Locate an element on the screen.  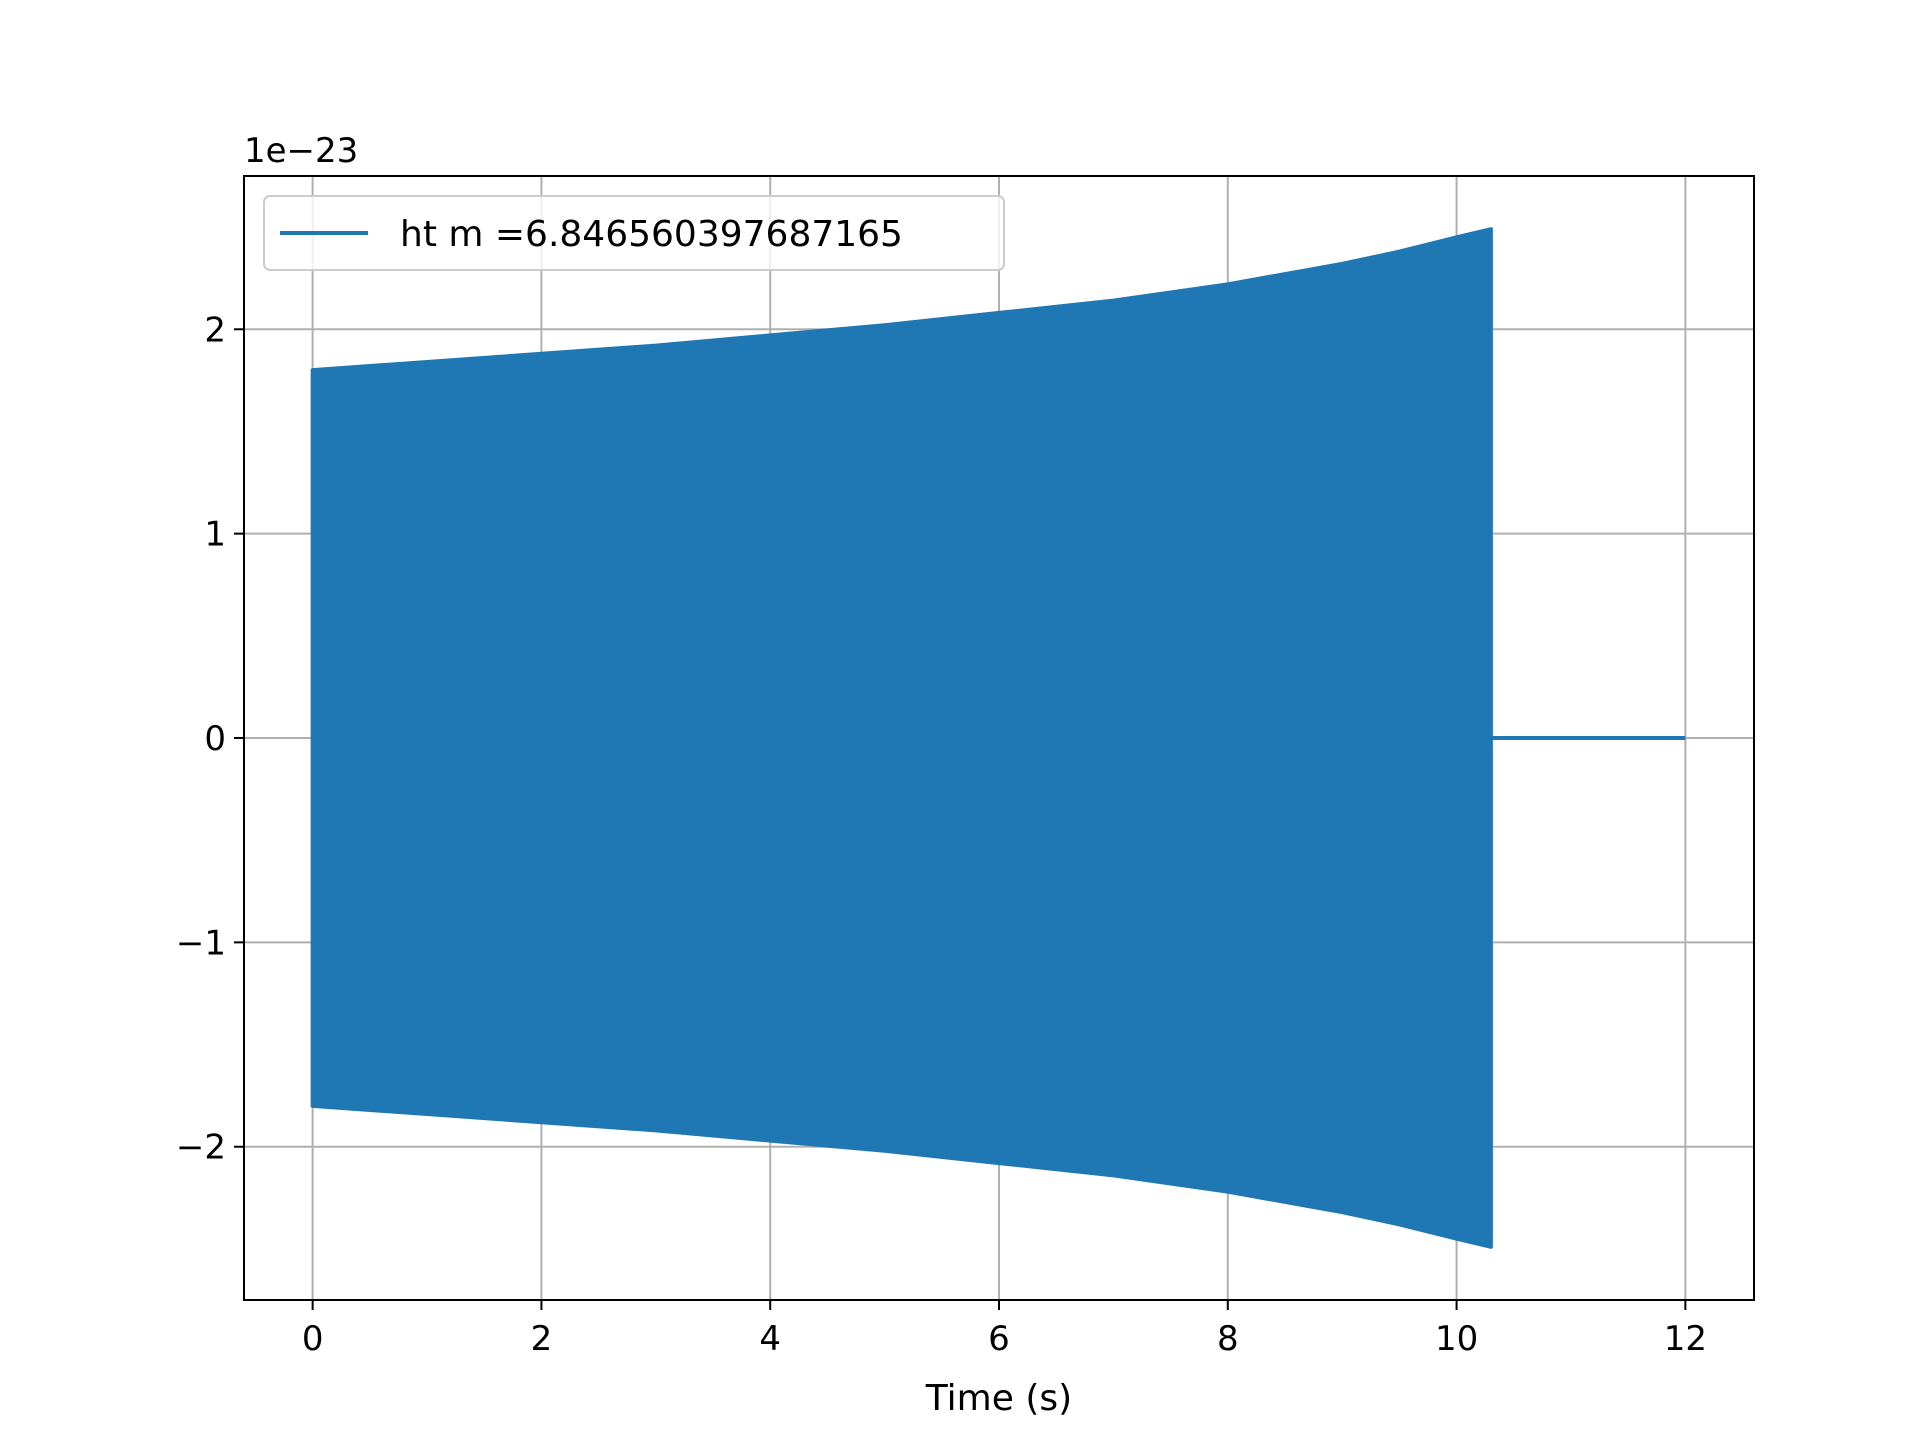
x-tick-label: 8 is located at coordinates (1228, 1339).